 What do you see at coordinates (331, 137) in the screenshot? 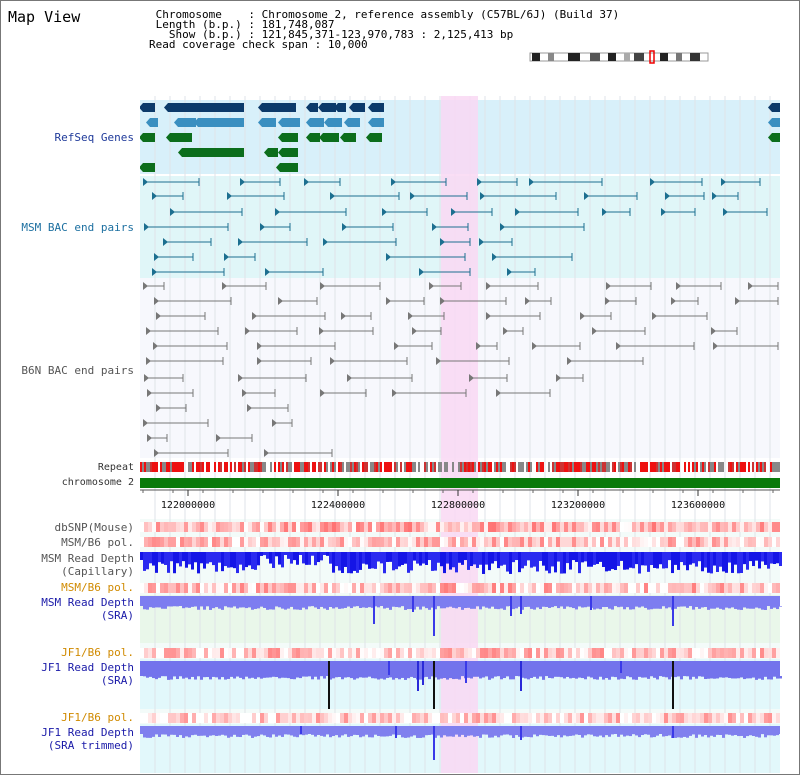
I see `gene-block` at bounding box center [331, 137].